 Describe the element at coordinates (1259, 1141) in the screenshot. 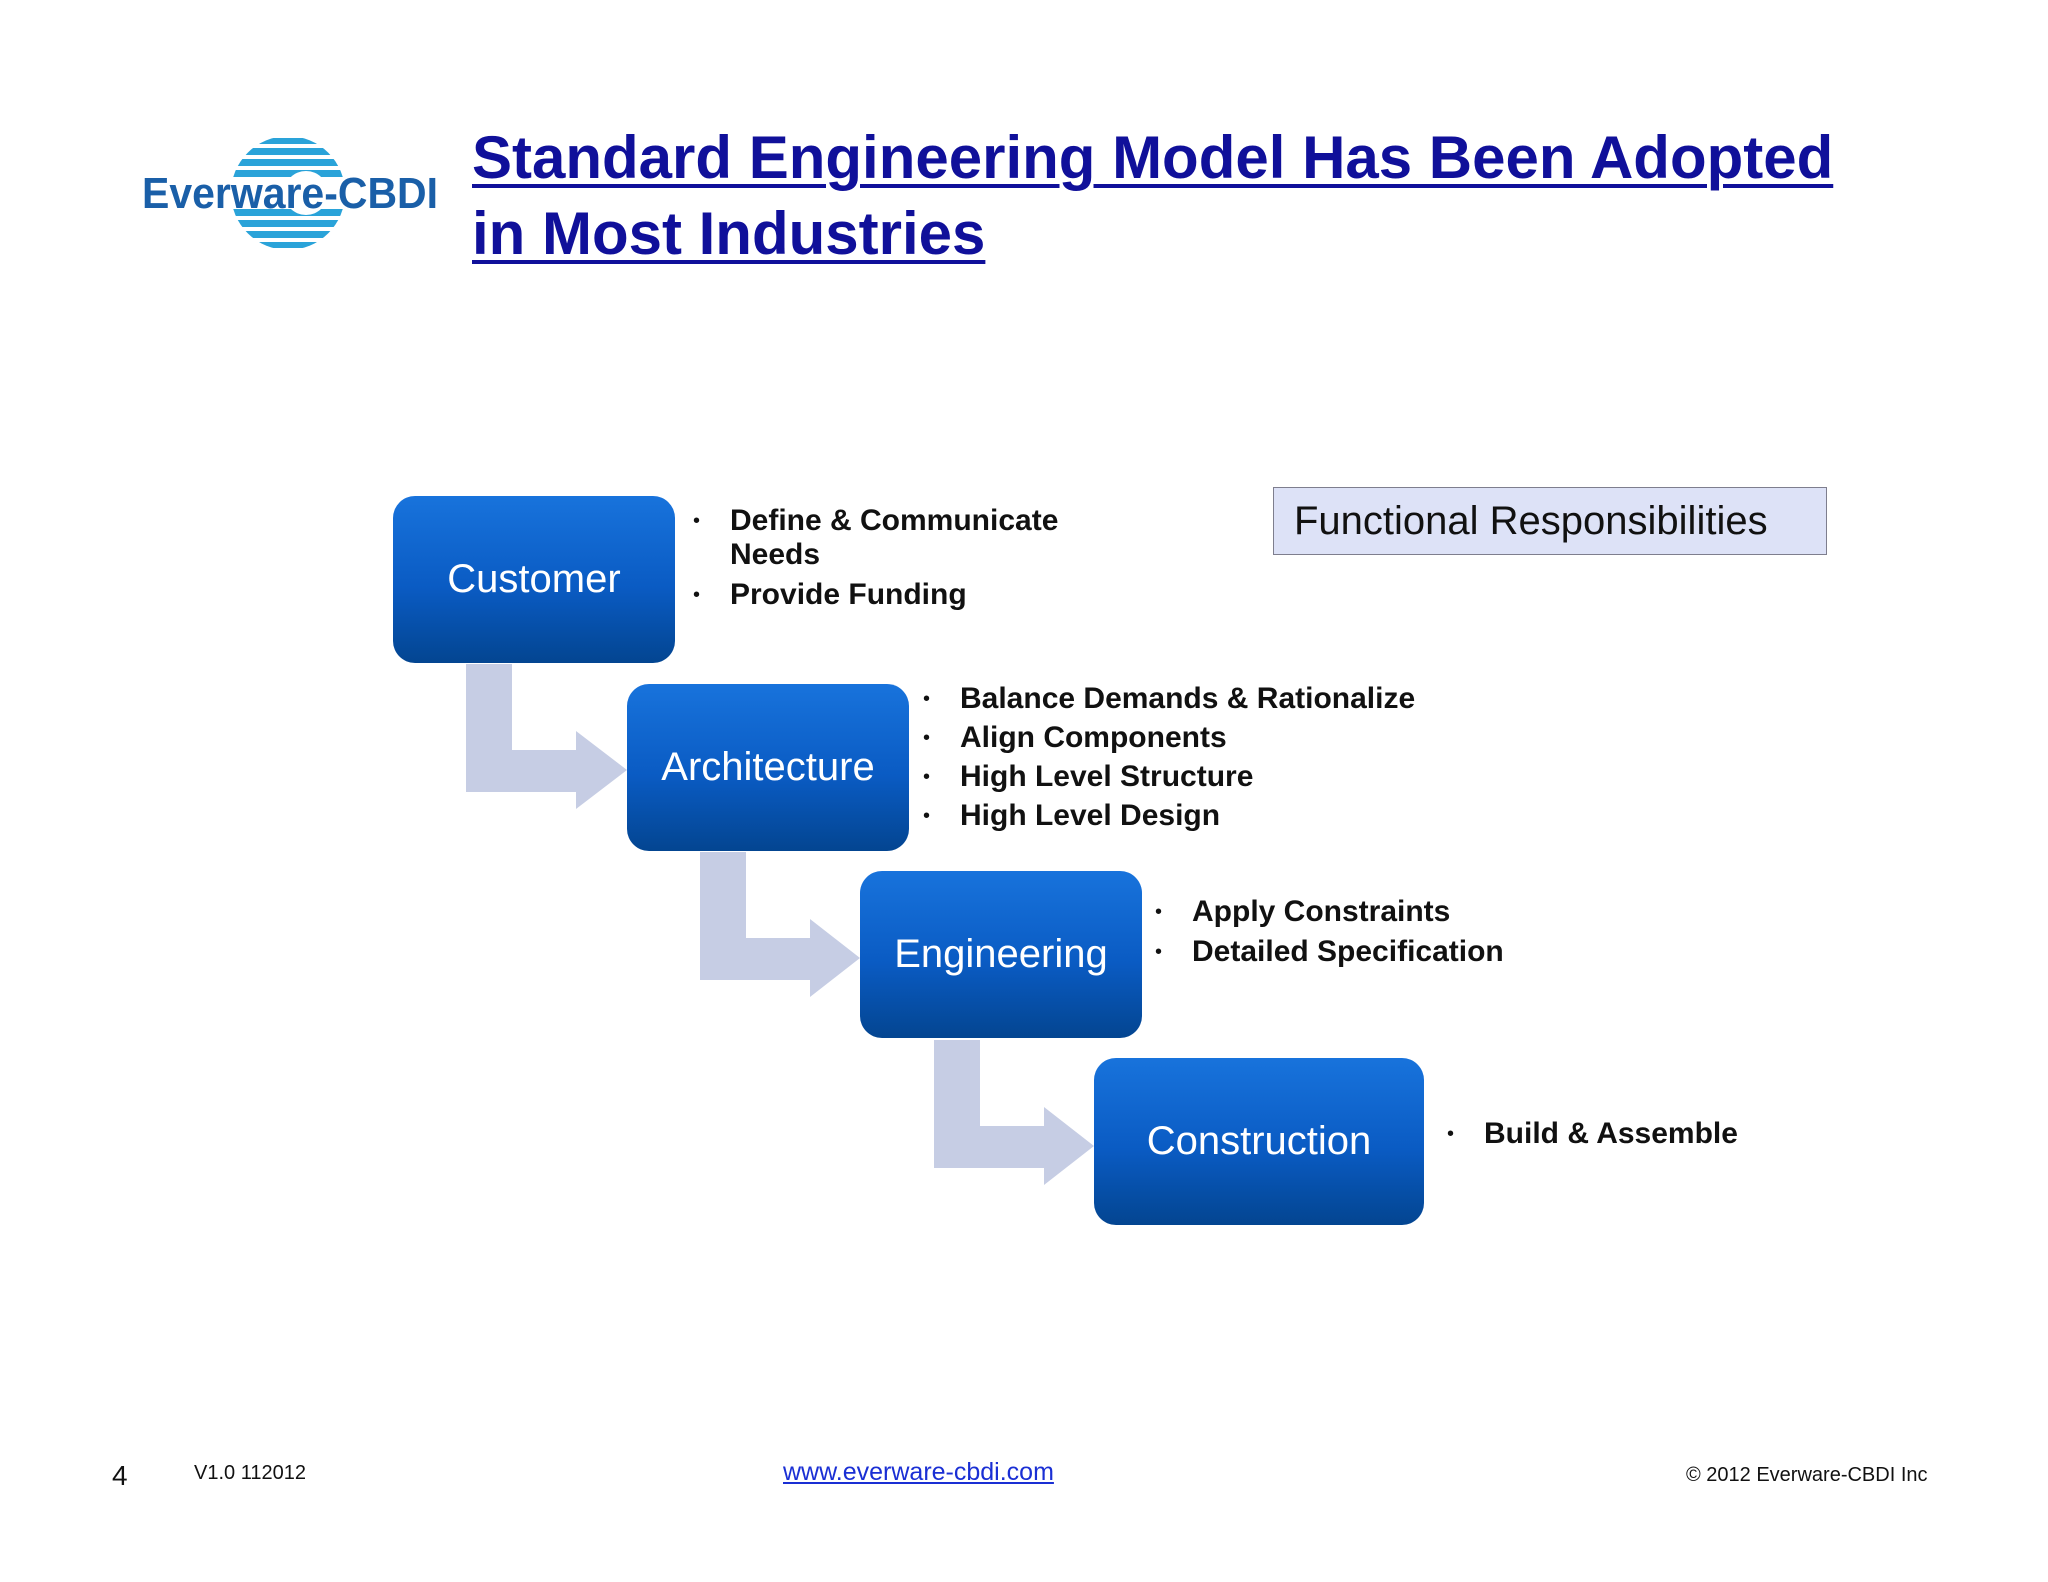

I see `stage-construction: Construction` at that location.